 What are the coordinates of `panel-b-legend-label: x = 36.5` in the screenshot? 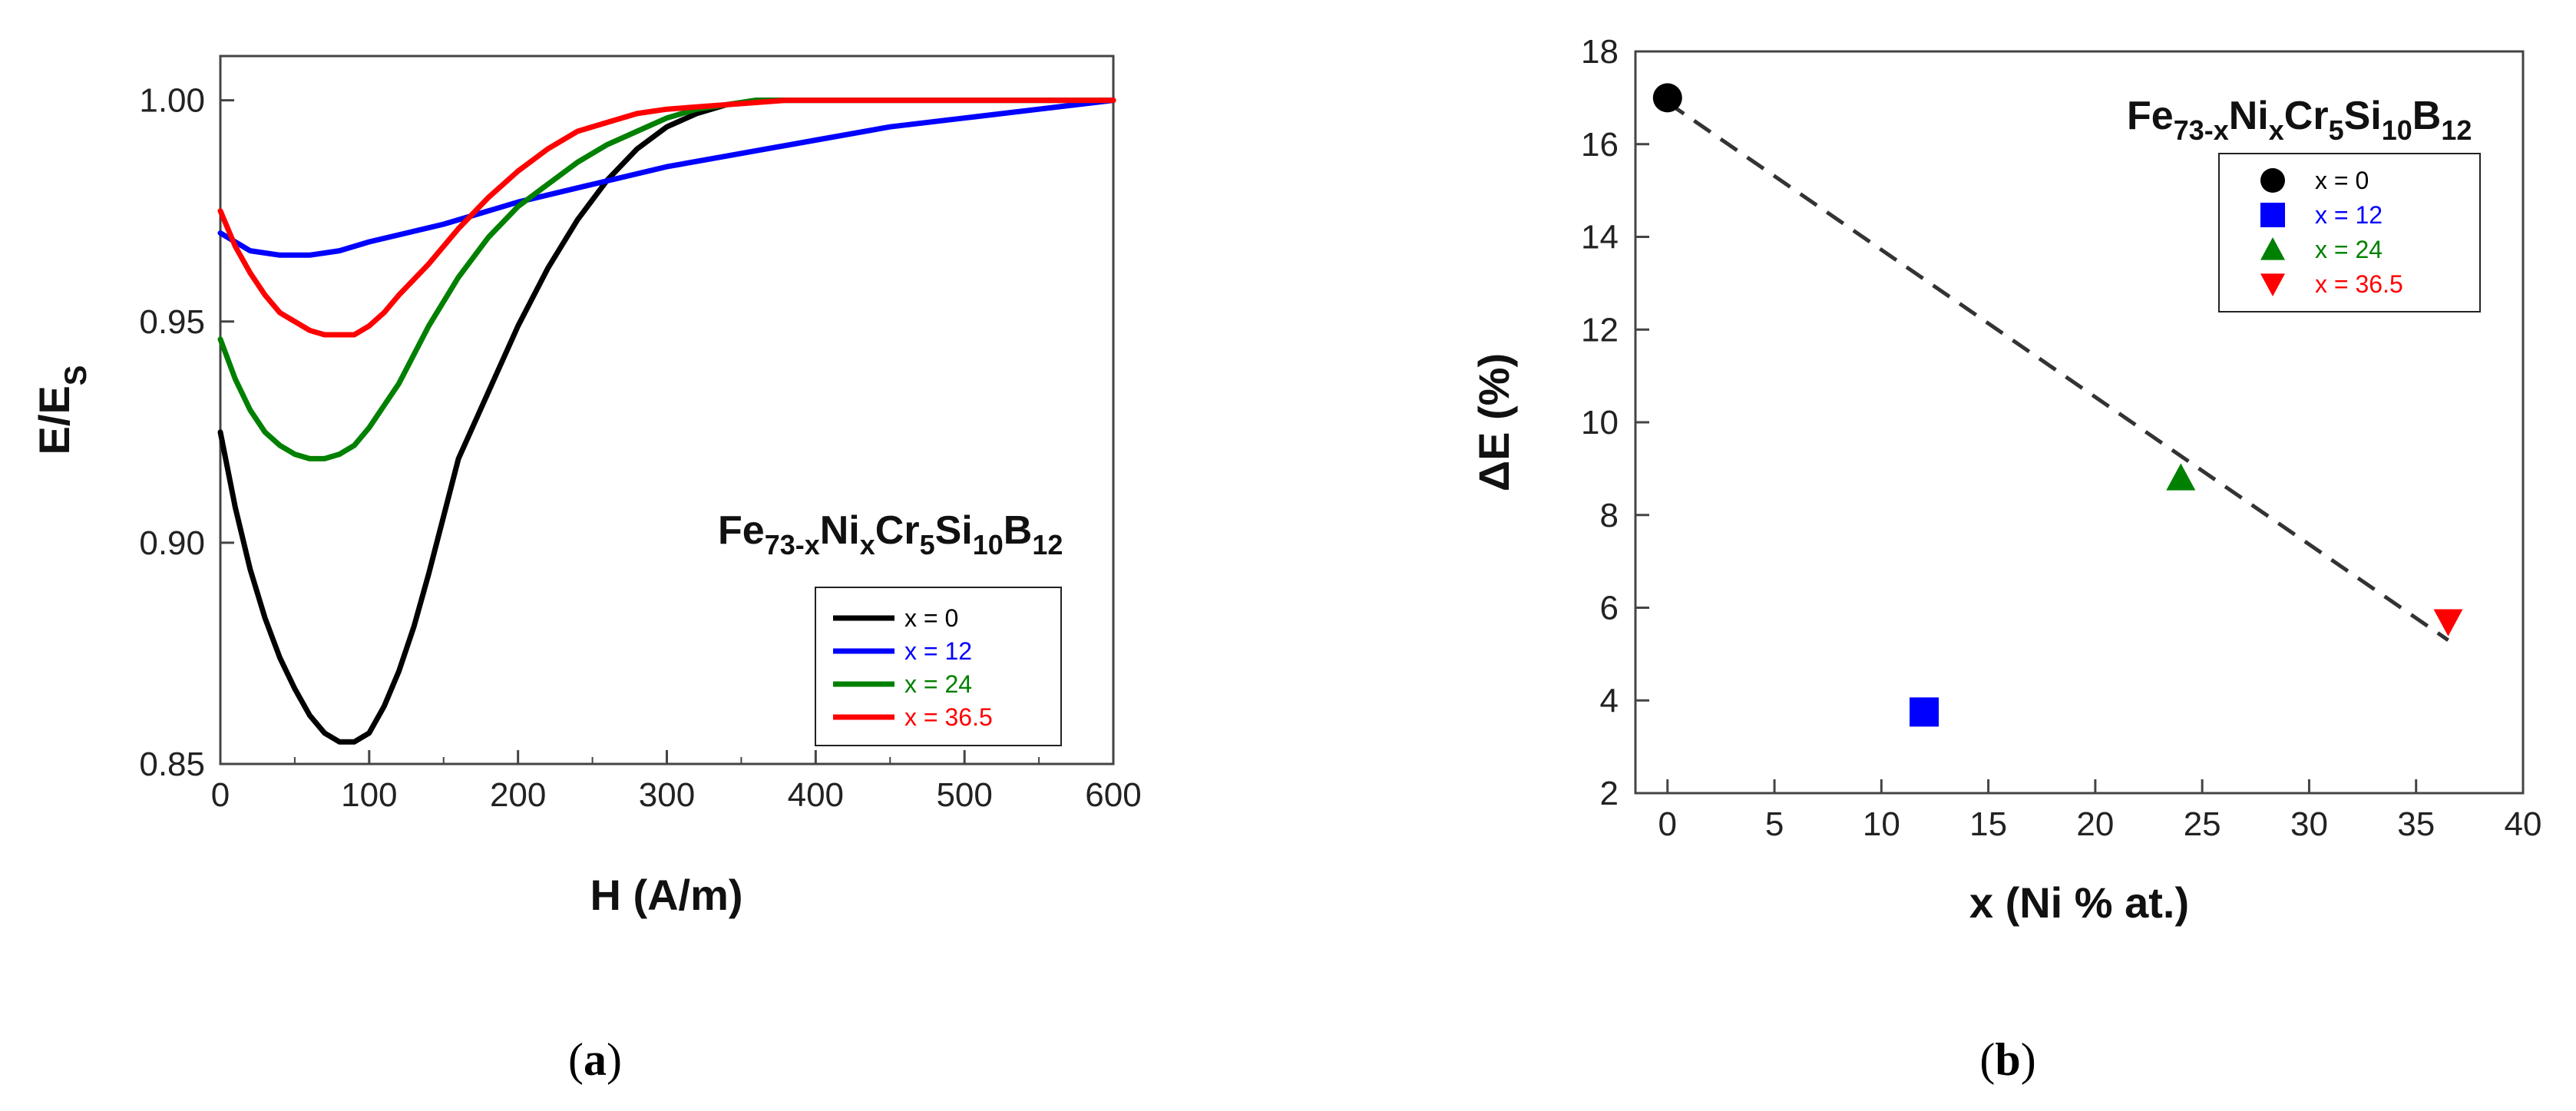 It's located at (2359, 284).